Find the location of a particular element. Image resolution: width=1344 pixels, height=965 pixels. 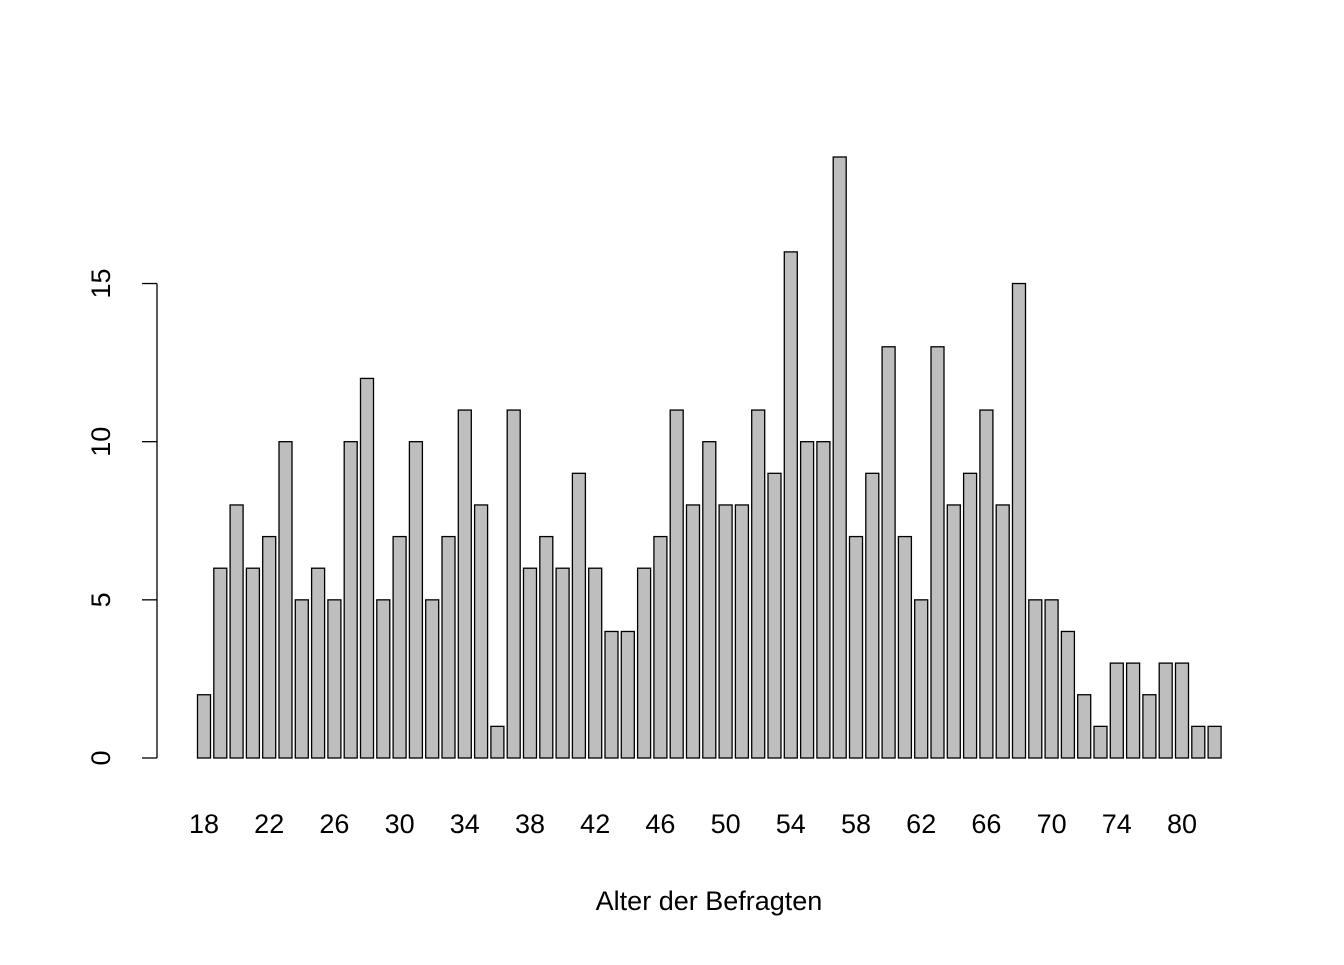

x-tick-label: 58 is located at coordinates (856, 824).